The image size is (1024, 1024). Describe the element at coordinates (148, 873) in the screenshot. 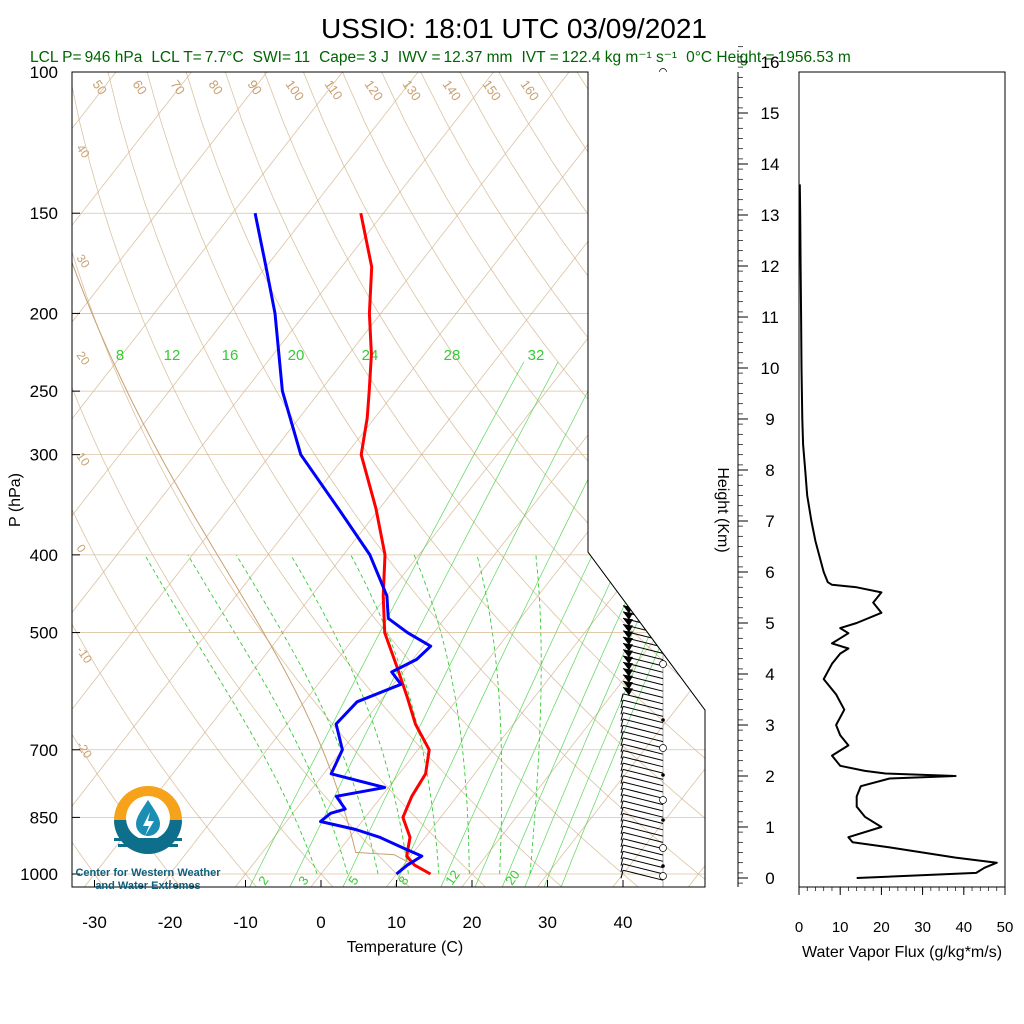

I see `logo-text-line1: Center for Western Weather` at that location.